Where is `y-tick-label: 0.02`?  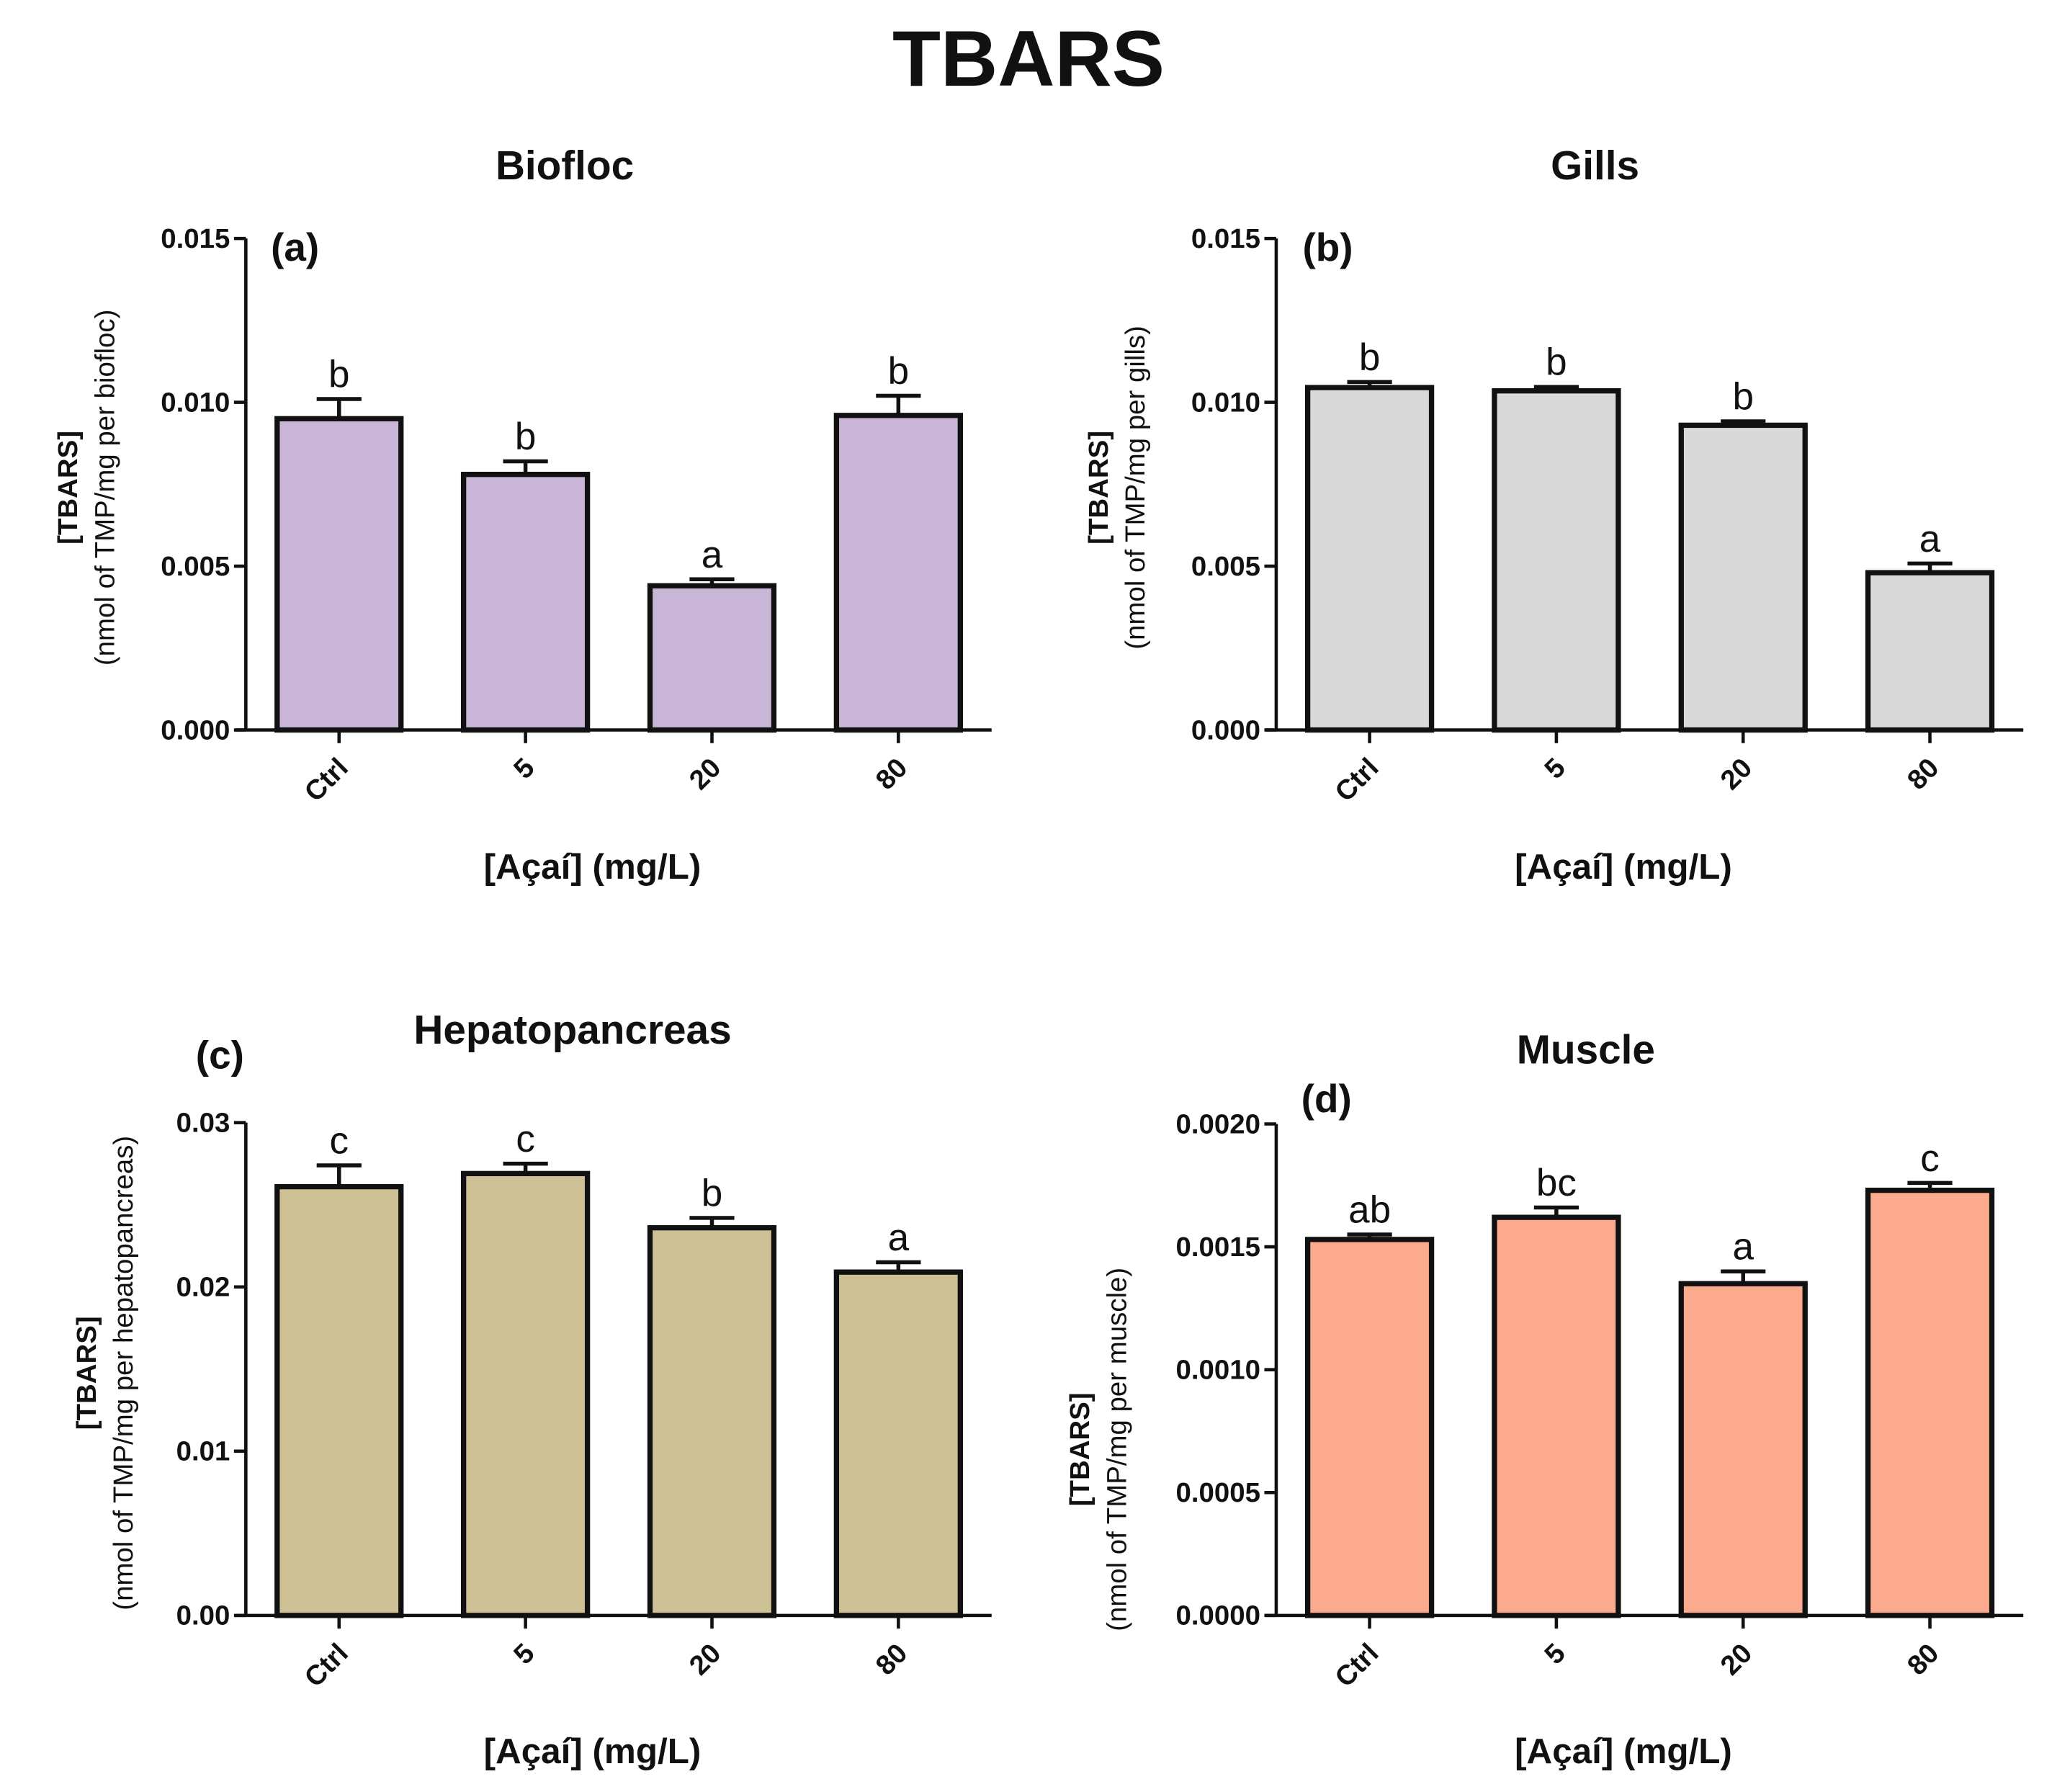
y-tick-label: 0.02 is located at coordinates (203, 1287).